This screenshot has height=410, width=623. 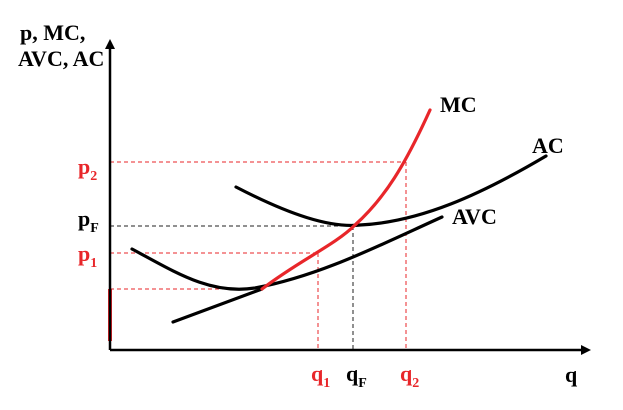 What do you see at coordinates (571, 374) in the screenshot?
I see `x-axis-title: q` at bounding box center [571, 374].